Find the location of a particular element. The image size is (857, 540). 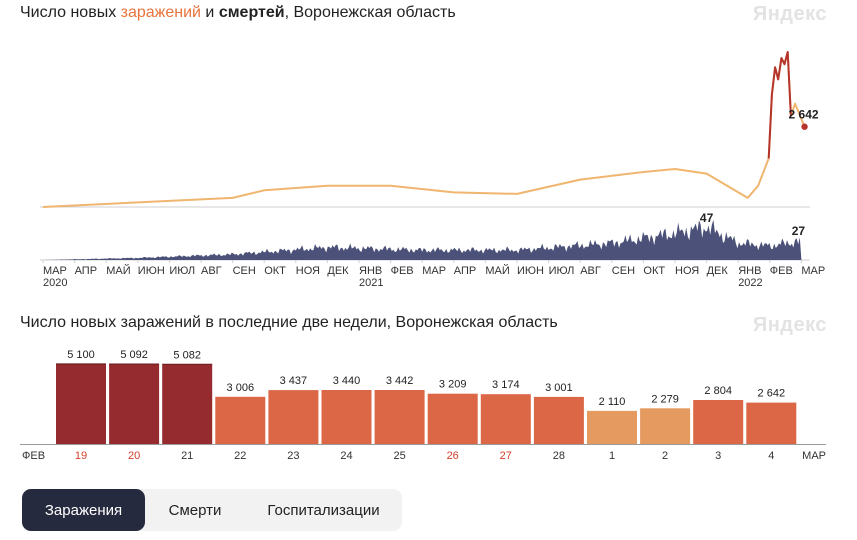

month-label-24: МАР is located at coordinates (813, 271).